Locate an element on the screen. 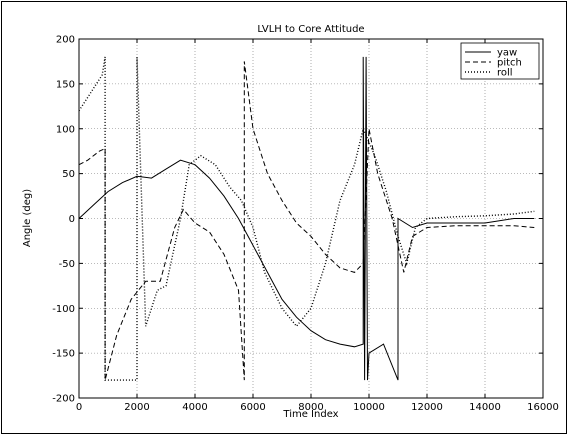 The height and width of the screenshot is (437, 570). x-tick-label: 12000 is located at coordinates (427, 407).